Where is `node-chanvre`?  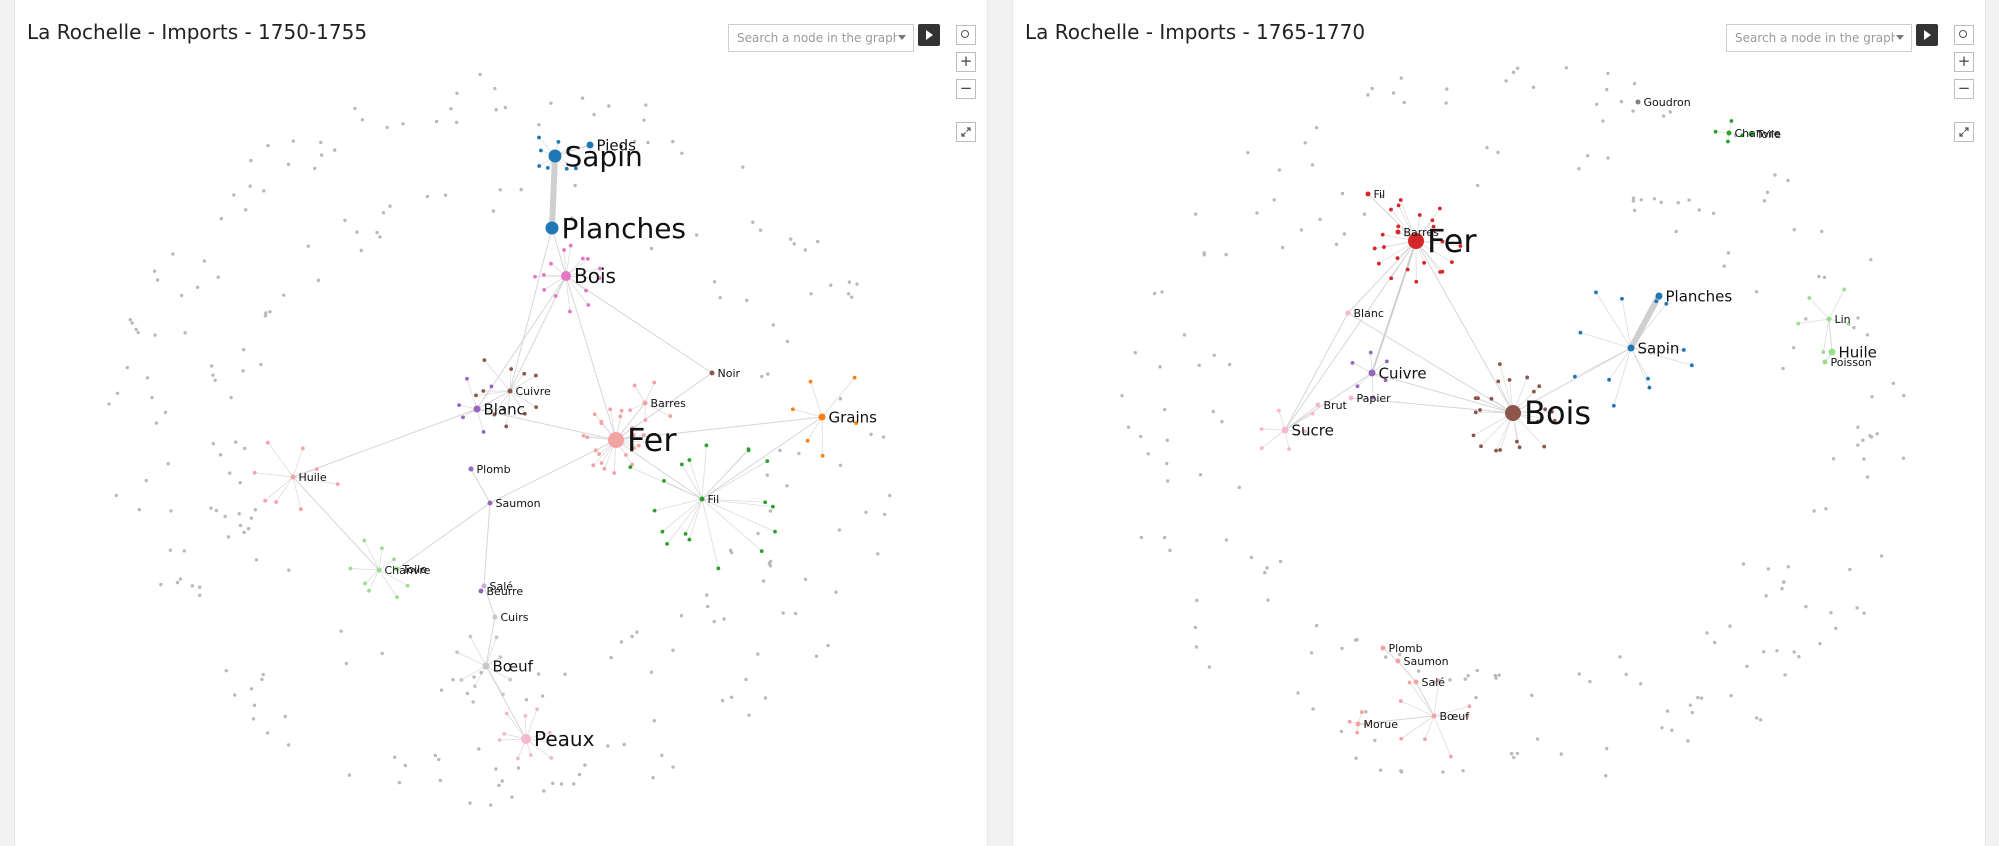 node-chanvre is located at coordinates (379, 570).